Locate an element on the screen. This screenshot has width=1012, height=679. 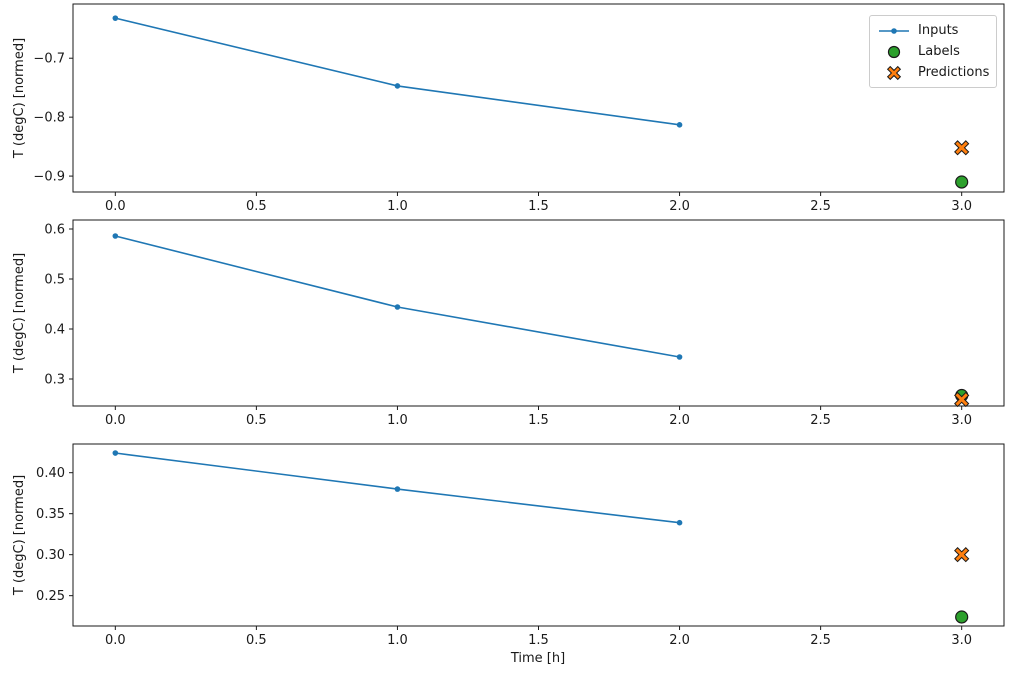
circle-marker-icon is located at coordinates (894, 51).